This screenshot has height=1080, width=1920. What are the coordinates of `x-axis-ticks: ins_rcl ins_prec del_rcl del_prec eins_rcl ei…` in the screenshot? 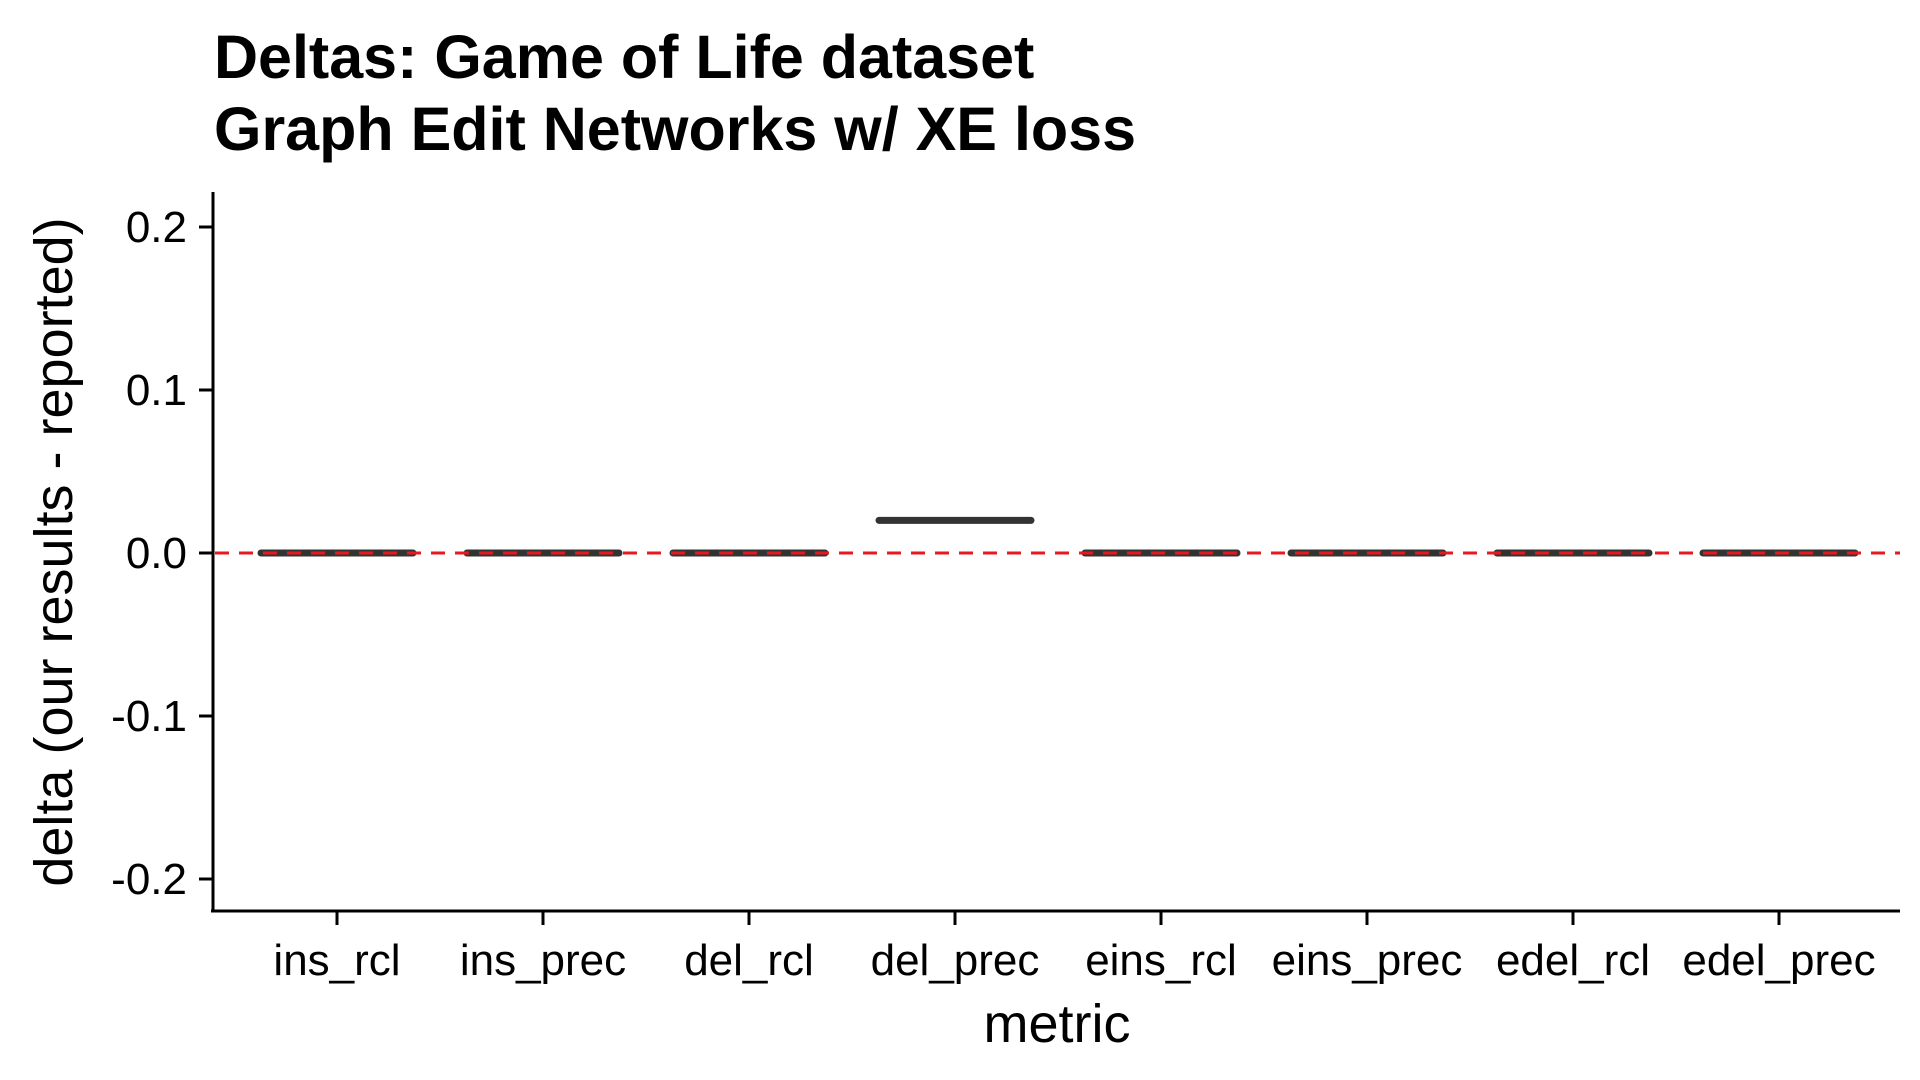 It's located at (1074, 948).